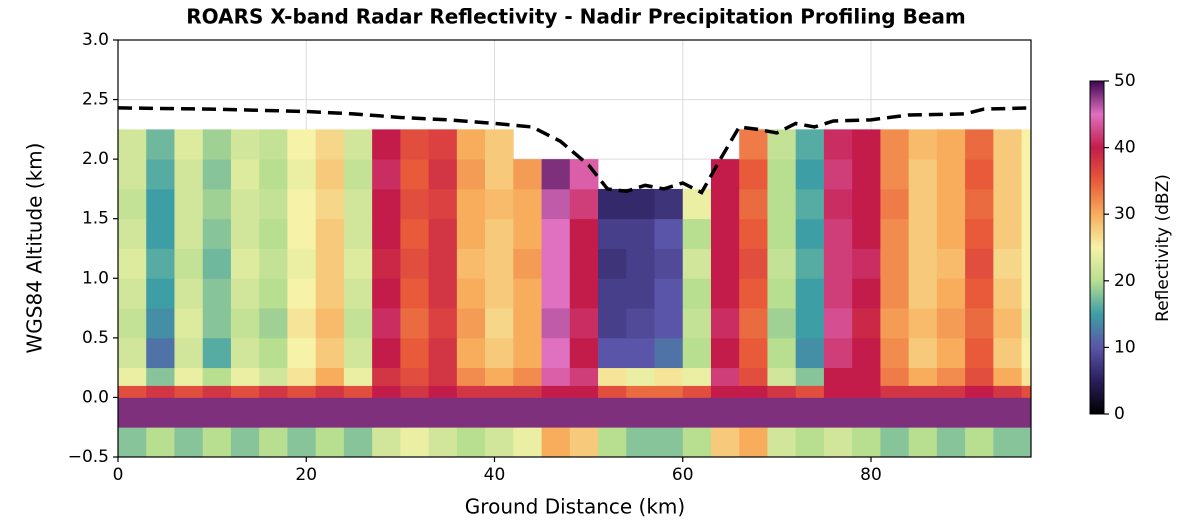 The height and width of the screenshot is (522, 1203). What do you see at coordinates (495, 475) in the screenshot?
I see `x-tick-label: 40` at bounding box center [495, 475].